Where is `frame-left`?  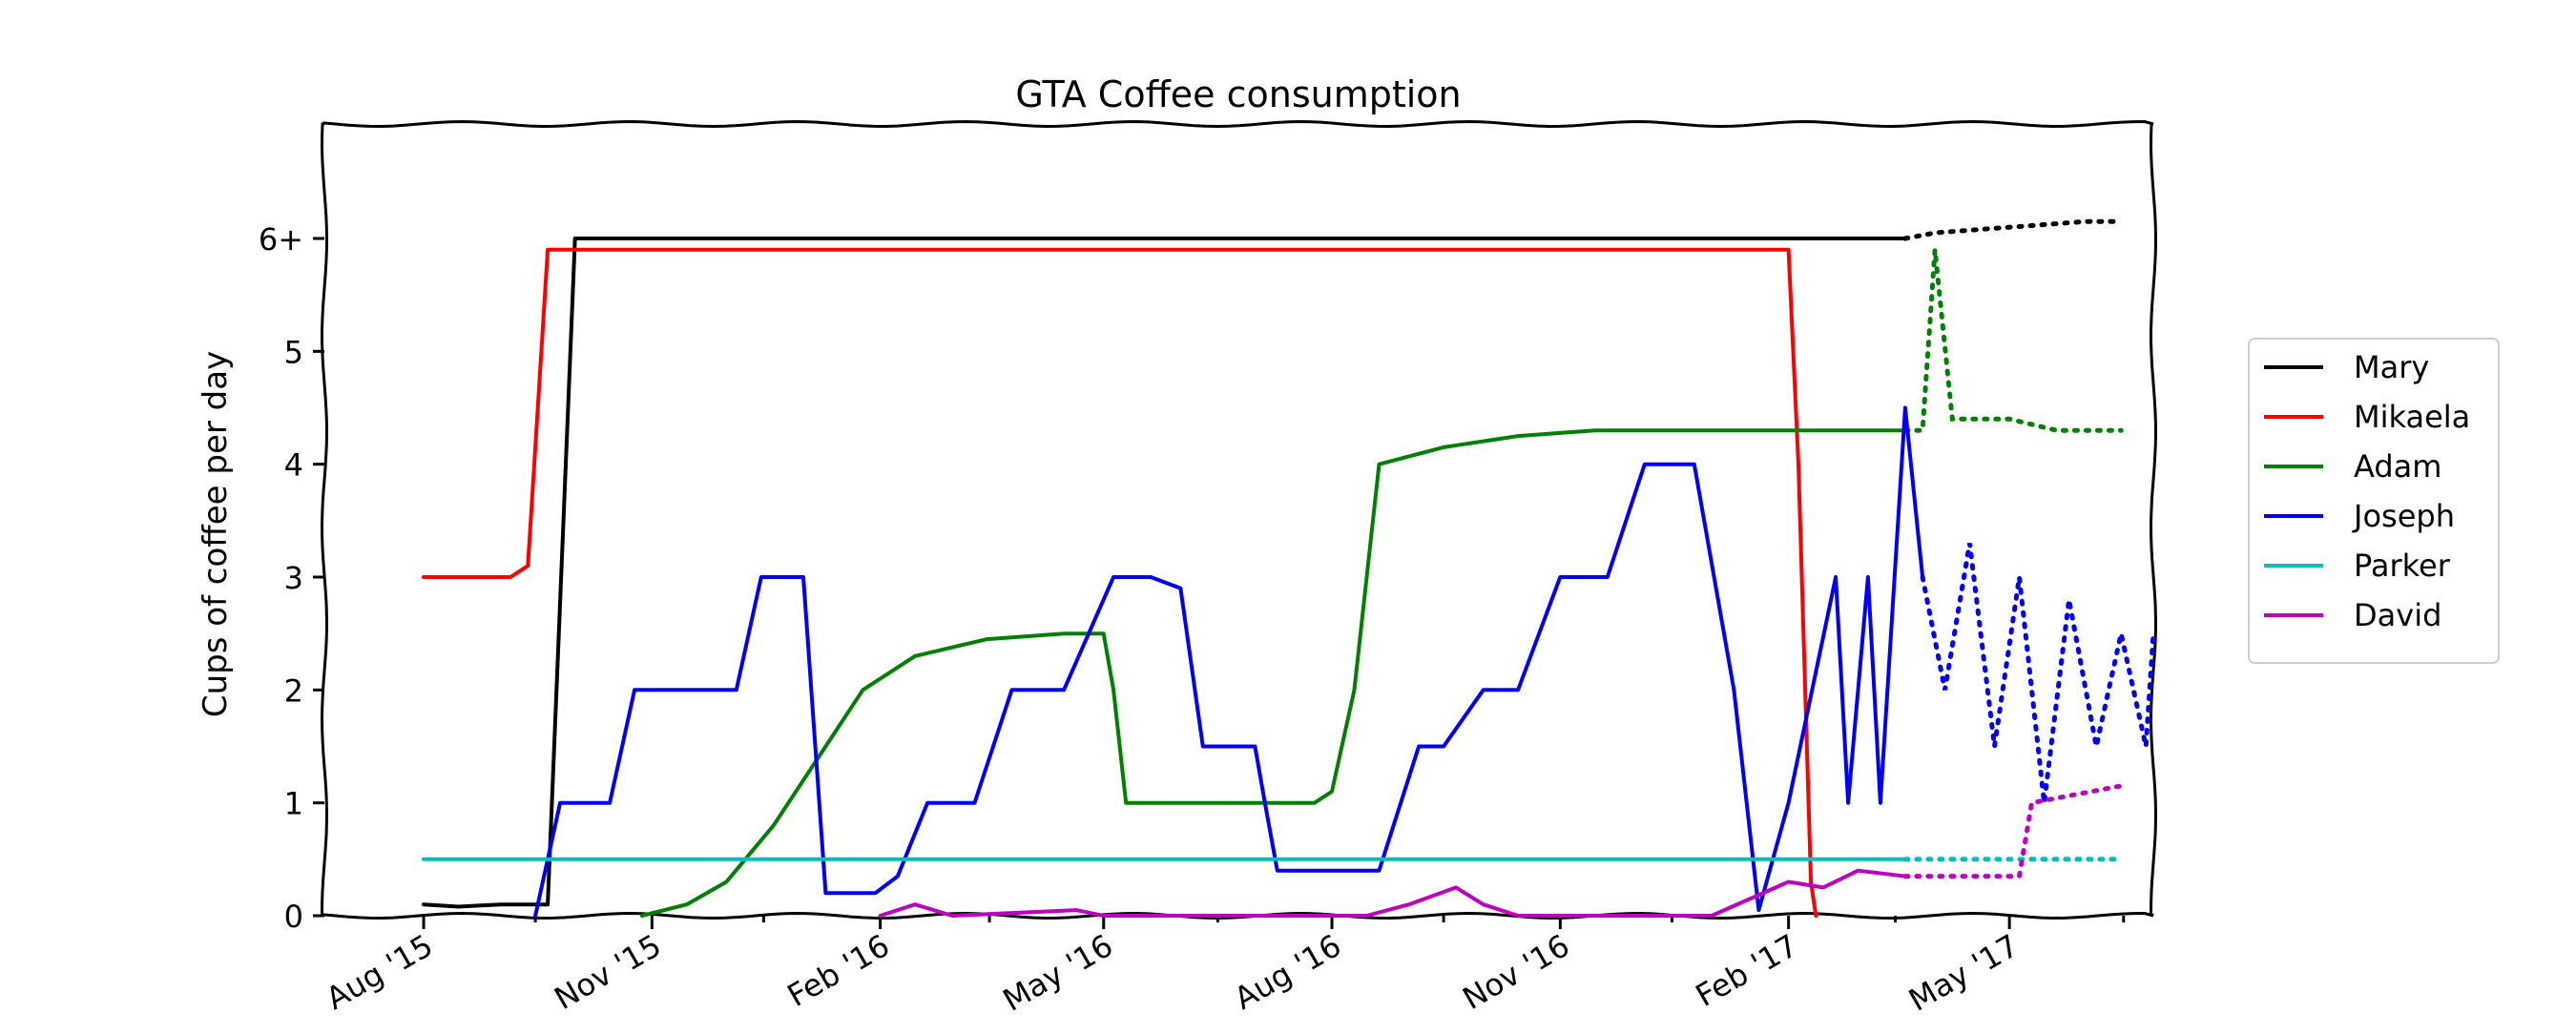 frame-left is located at coordinates (324, 520).